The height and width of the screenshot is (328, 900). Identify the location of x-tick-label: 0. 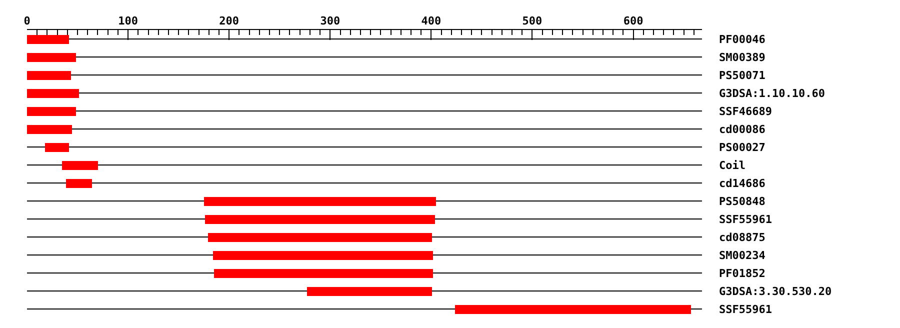
(27, 21).